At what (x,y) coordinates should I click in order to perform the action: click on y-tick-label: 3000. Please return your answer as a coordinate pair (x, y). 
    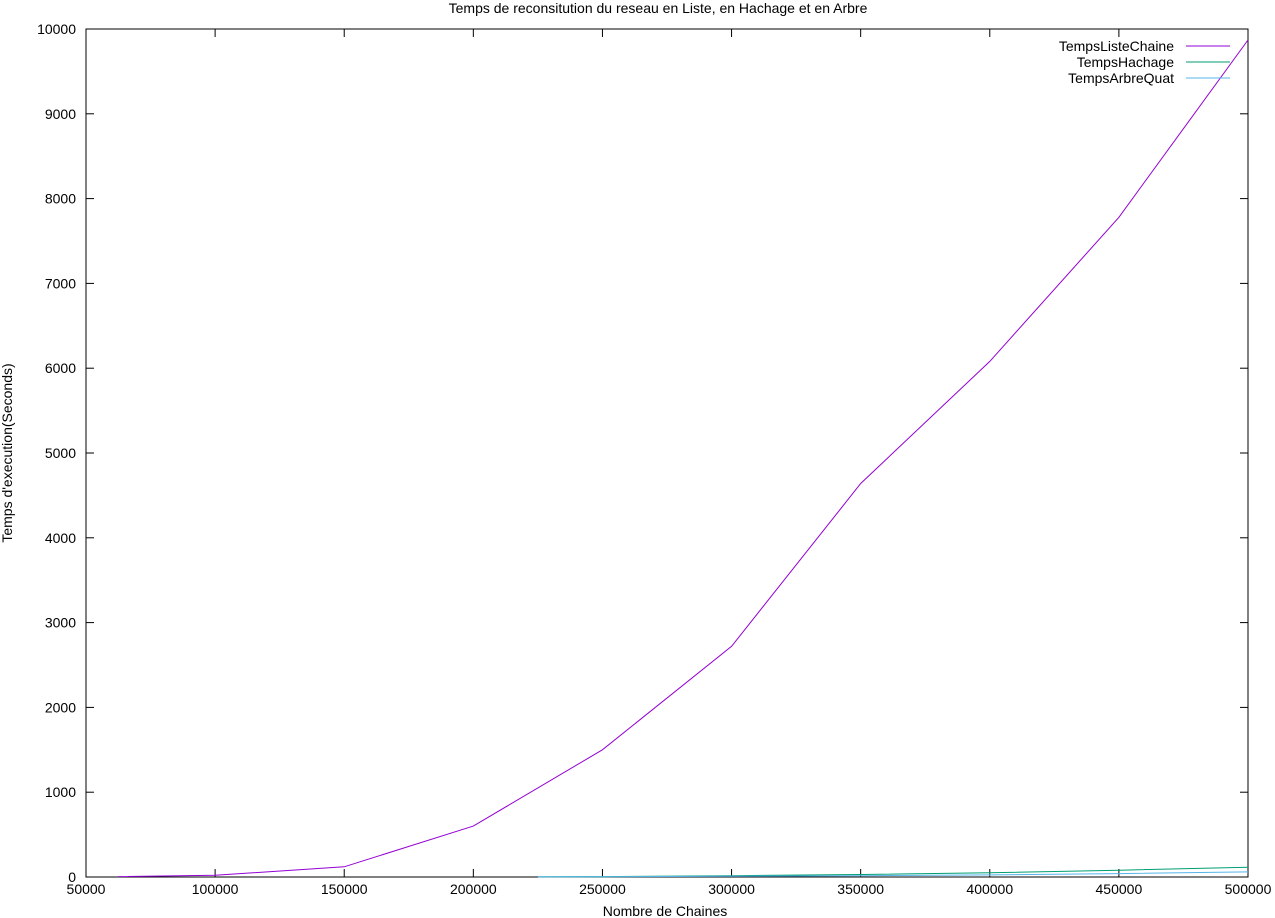
    Looking at the image, I should click on (60, 623).